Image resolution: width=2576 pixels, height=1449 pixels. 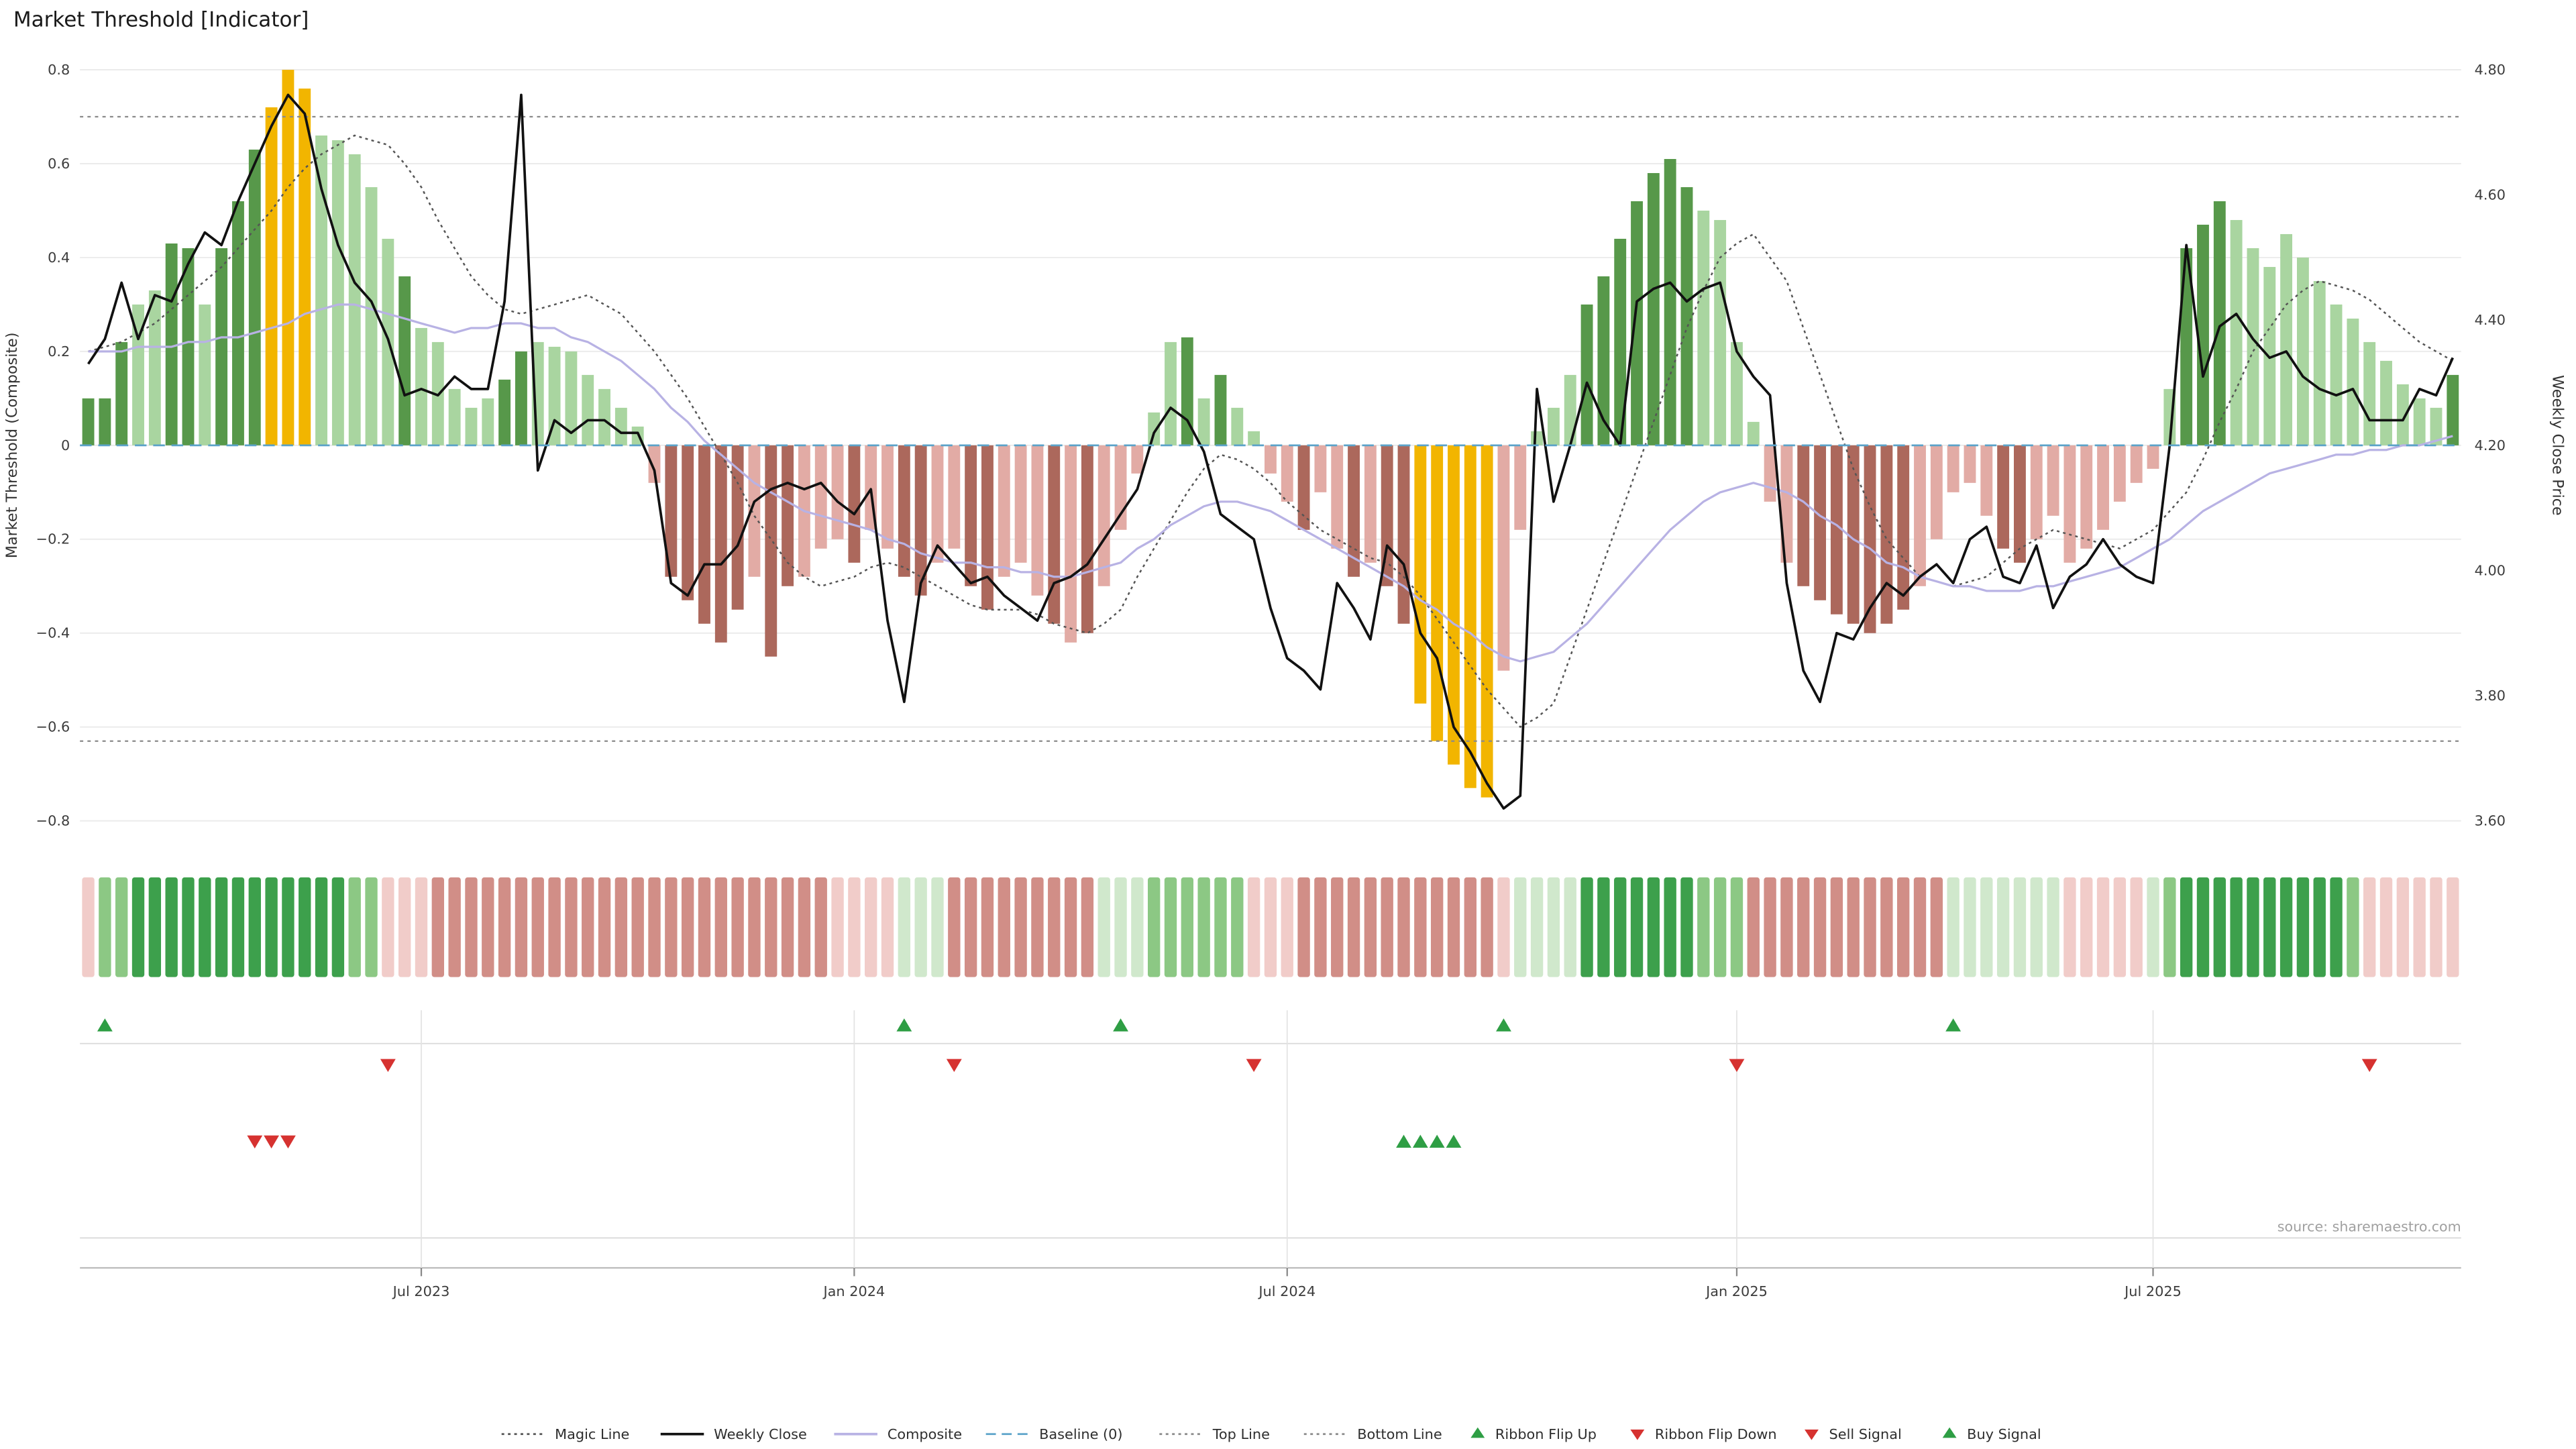 I want to click on sell-signal-marker, so click(x=288, y=1141).